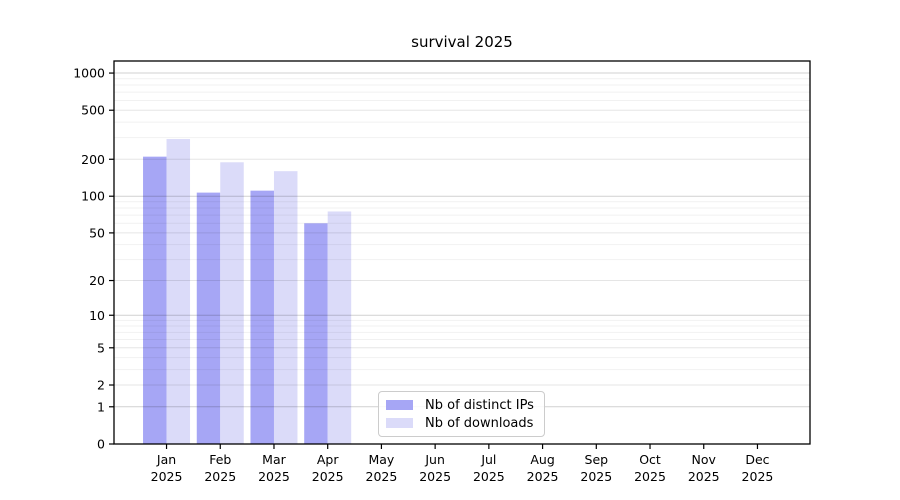 This screenshot has width=900, height=500. I want to click on x-tick-label-month-jan: Jan, so click(166, 459).